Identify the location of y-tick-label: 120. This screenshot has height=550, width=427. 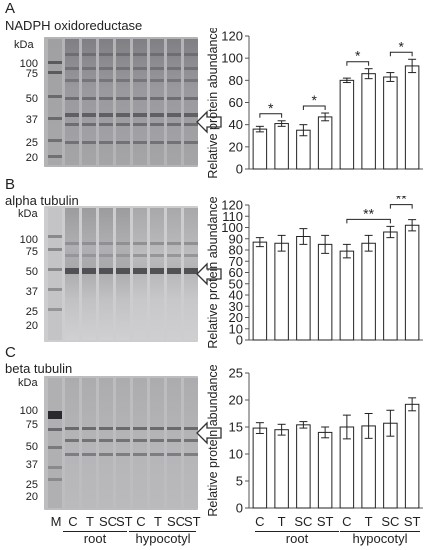
(232, 205).